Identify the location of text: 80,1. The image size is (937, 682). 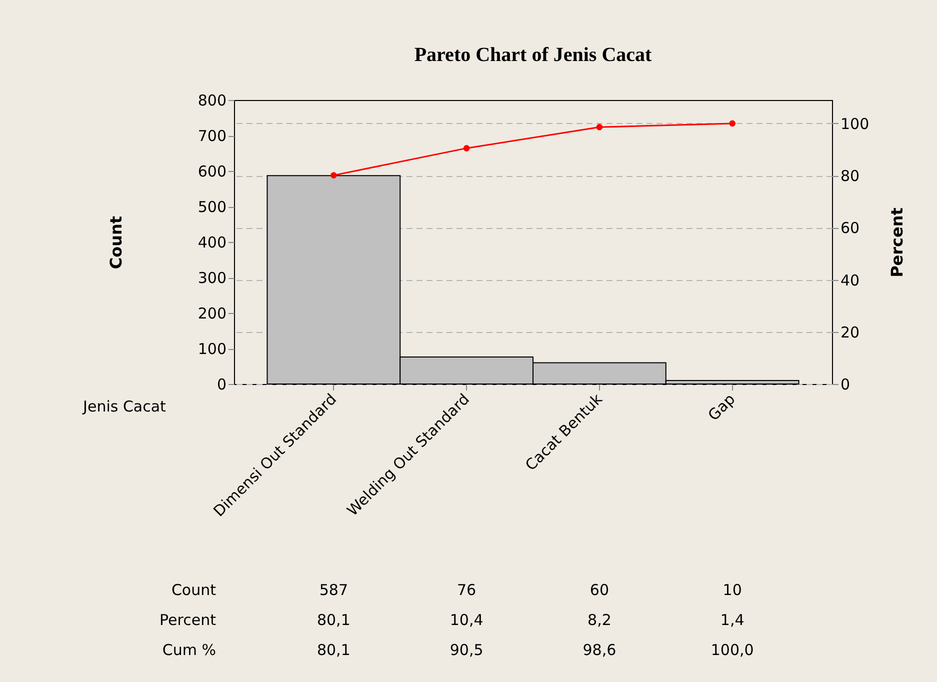
(333, 620).